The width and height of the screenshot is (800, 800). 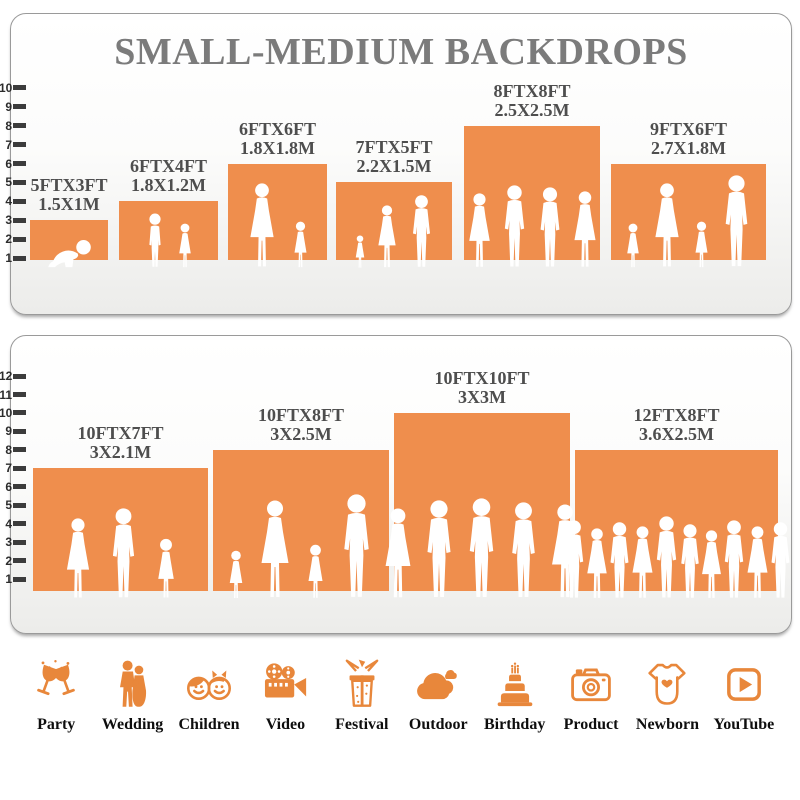 I want to click on category-label: Festival, so click(x=362, y=724).